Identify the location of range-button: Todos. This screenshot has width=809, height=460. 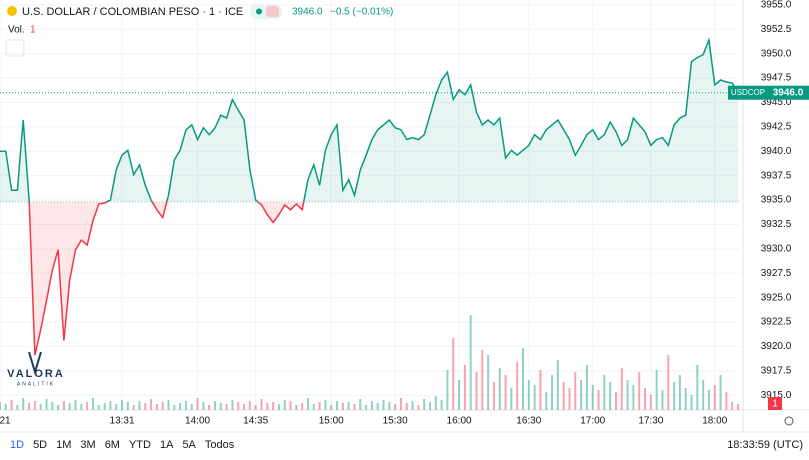
(220, 445).